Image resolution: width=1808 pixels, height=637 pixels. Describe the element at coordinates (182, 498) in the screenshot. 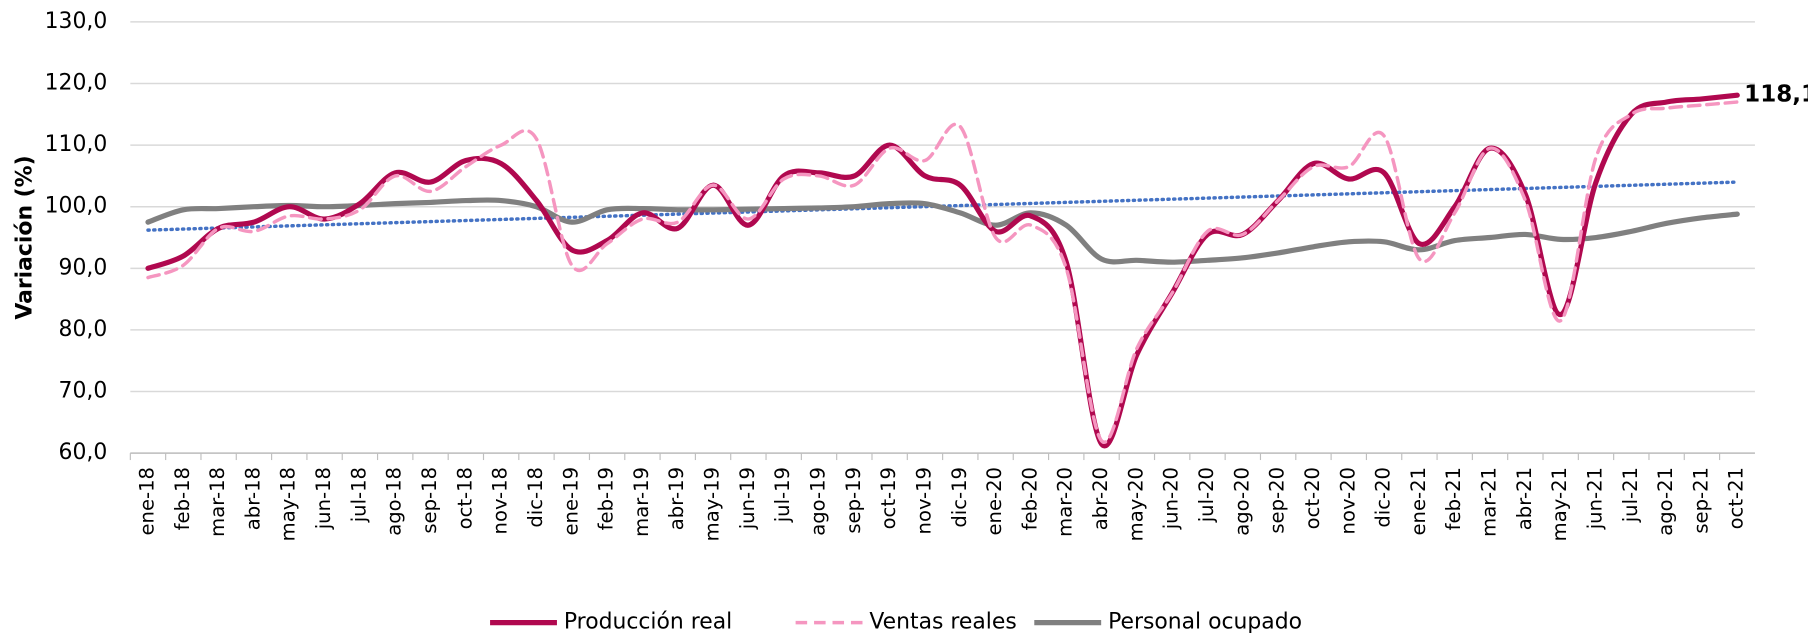

I see `x-tick-label: feb-18` at that location.